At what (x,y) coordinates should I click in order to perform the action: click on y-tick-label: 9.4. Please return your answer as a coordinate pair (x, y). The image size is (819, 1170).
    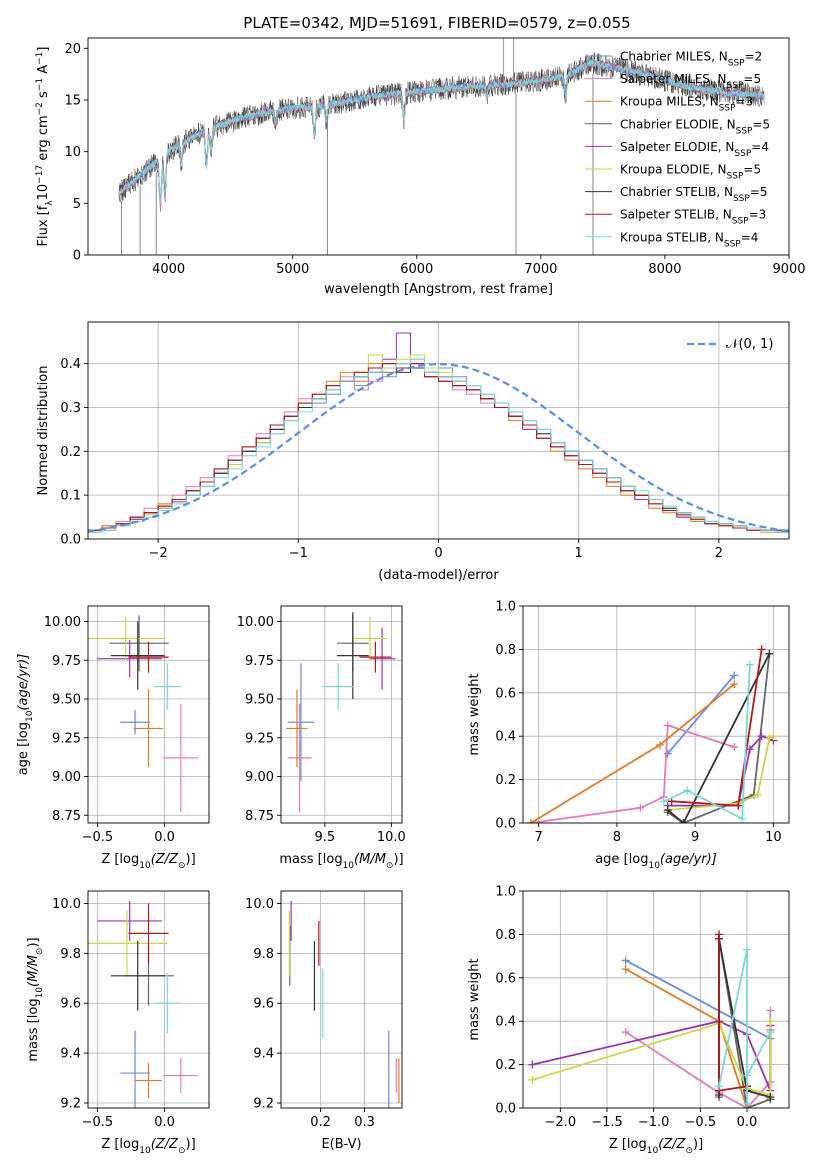
    Looking at the image, I should click on (263, 1054).